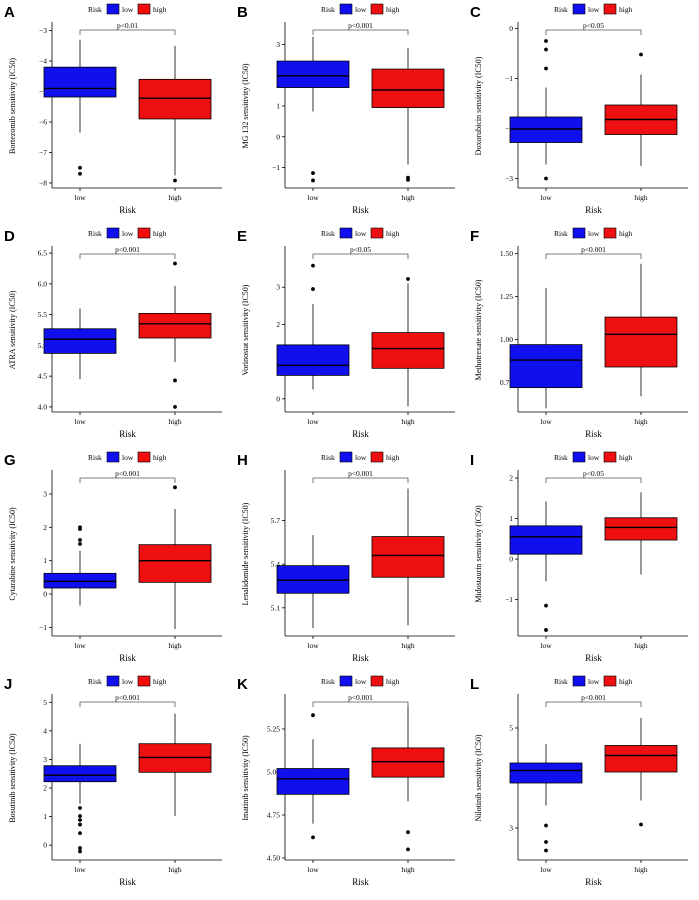 The height and width of the screenshot is (900, 699). What do you see at coordinates (506, 296) in the screenshot?
I see `y-tick-label: 1.25` at bounding box center [506, 296].